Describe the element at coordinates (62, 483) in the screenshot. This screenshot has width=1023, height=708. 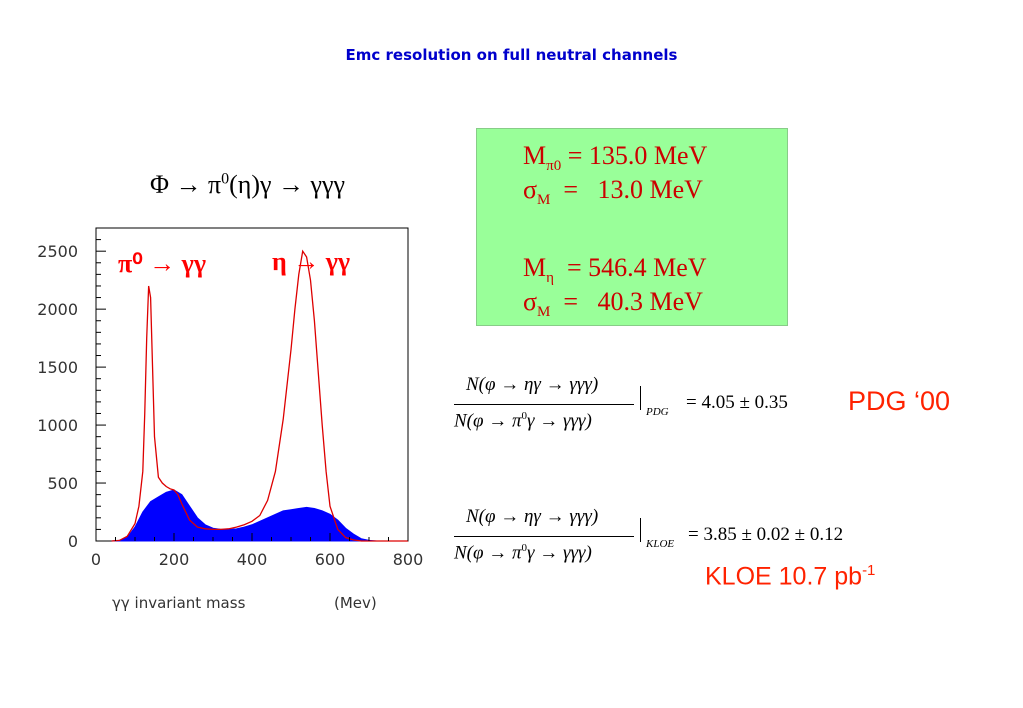
I see `y-tick-label: 500` at that location.